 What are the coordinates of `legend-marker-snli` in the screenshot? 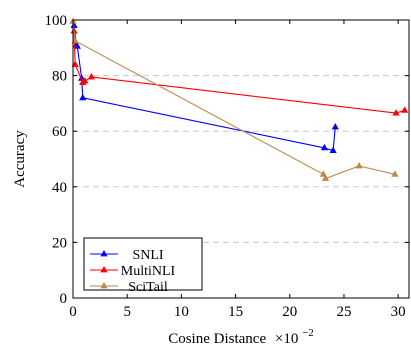 It's located at (104, 253).